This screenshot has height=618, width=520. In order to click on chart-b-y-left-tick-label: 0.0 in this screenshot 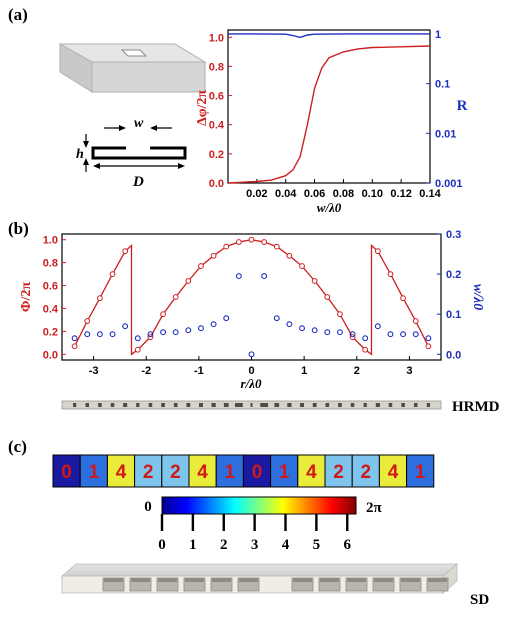, I will do `click(50, 355)`.